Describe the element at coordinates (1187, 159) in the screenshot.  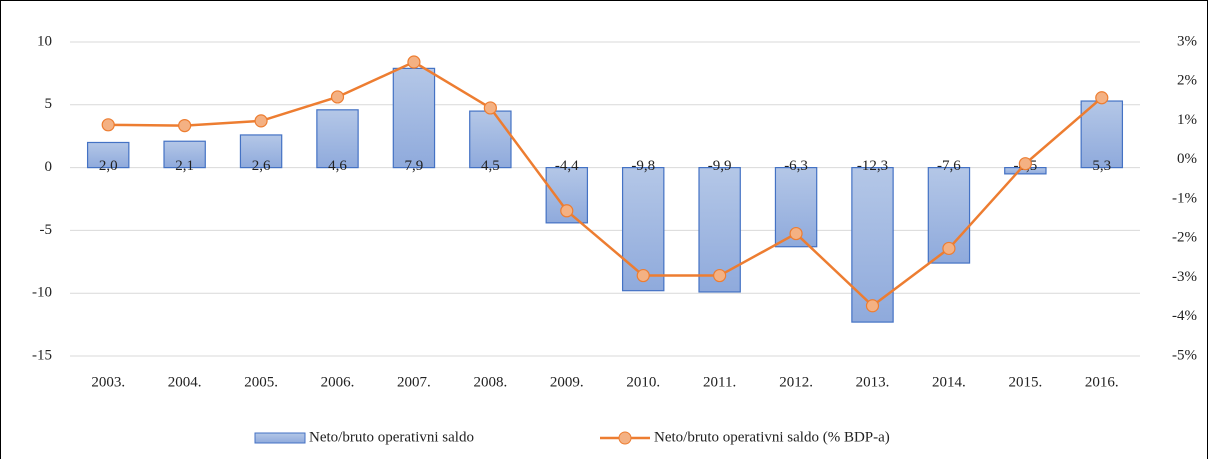
I see `y2-tick-label: 0%` at that location.